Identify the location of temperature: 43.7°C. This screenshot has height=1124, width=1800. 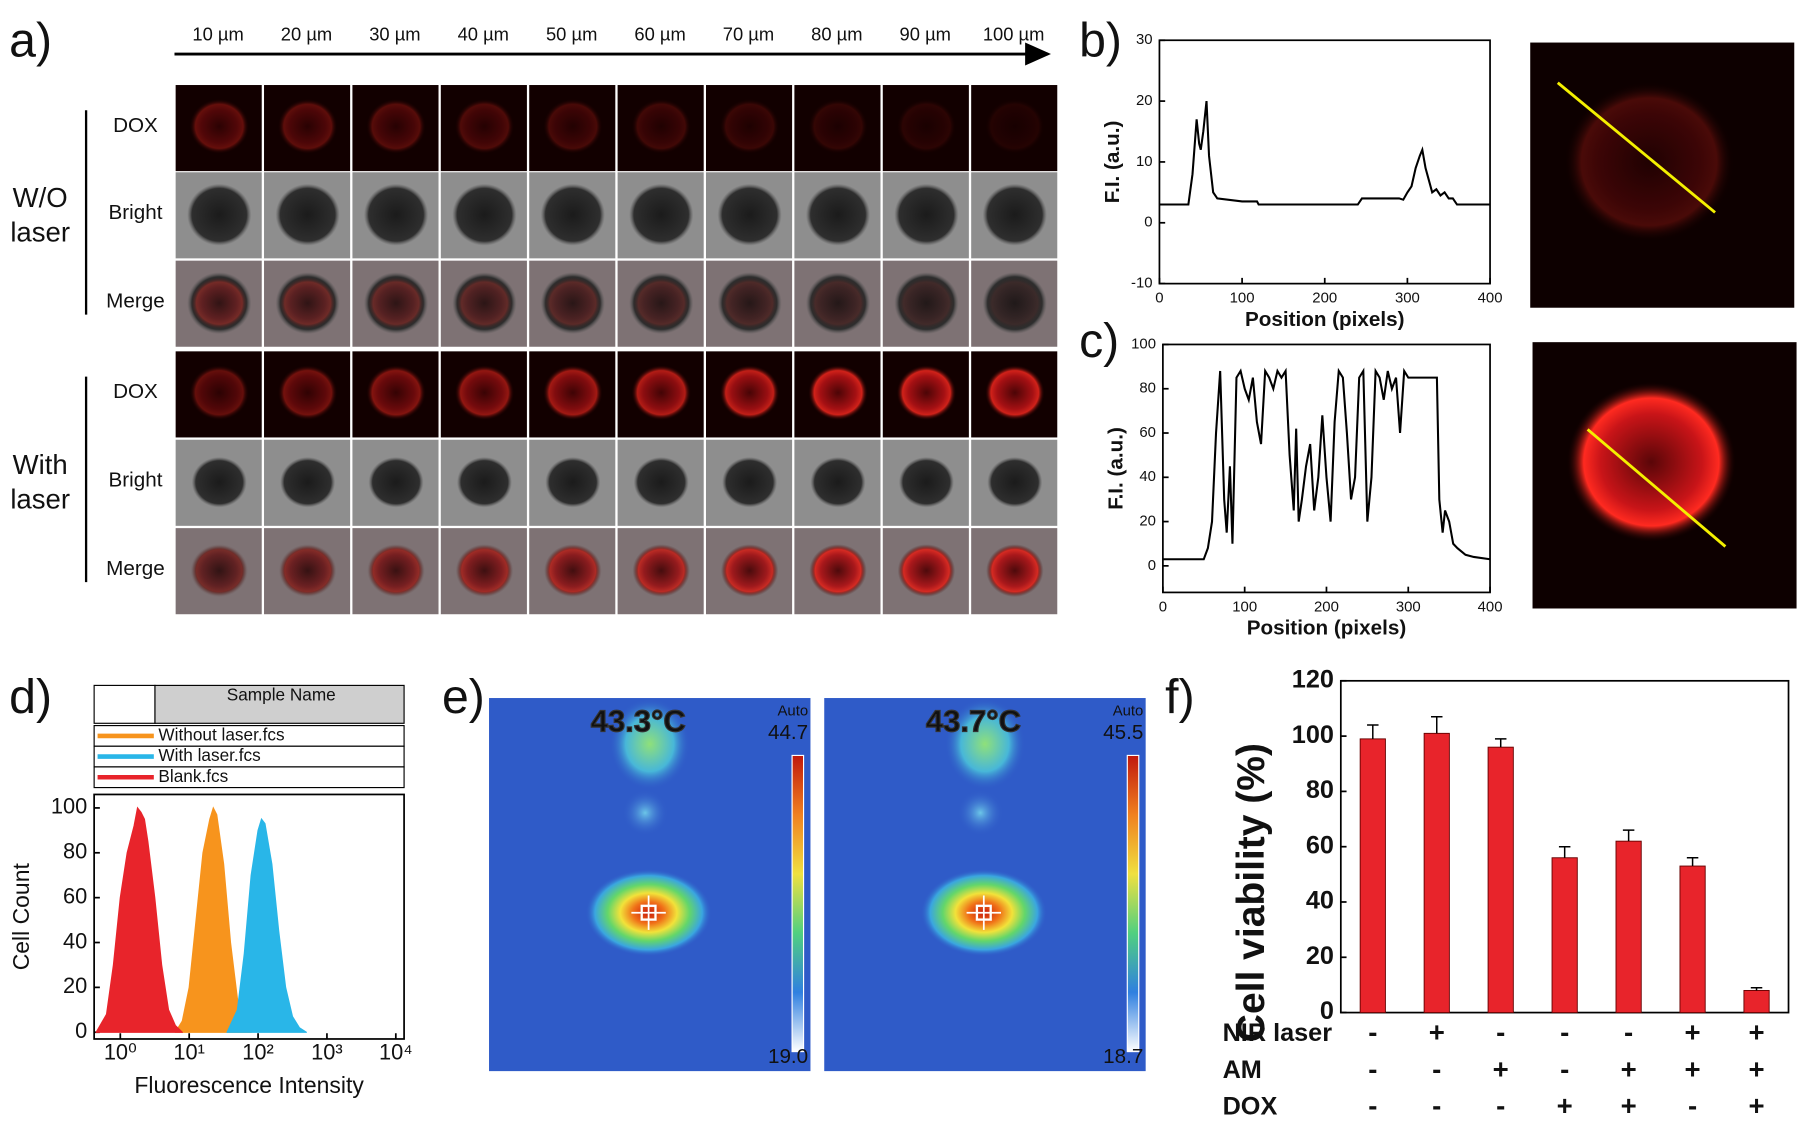
(973, 720).